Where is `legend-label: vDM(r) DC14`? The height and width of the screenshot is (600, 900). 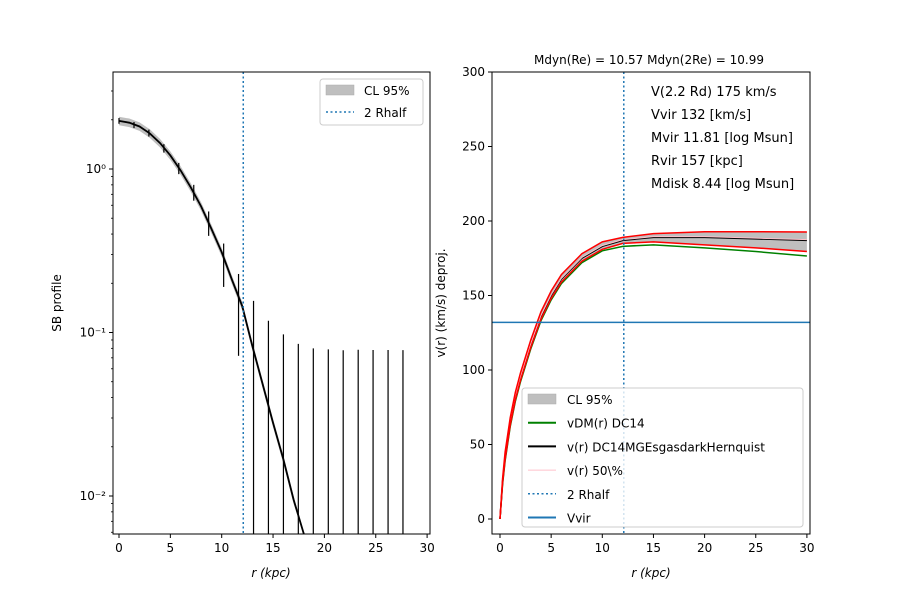
legend-label: vDM(r) DC14 is located at coordinates (606, 424).